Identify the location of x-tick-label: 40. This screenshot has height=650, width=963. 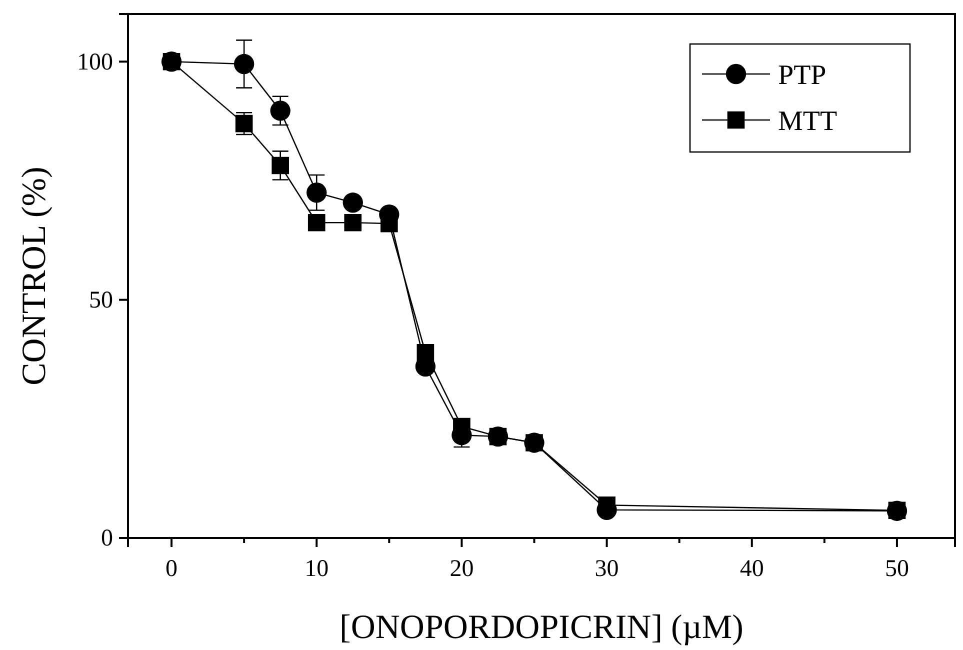
(752, 569).